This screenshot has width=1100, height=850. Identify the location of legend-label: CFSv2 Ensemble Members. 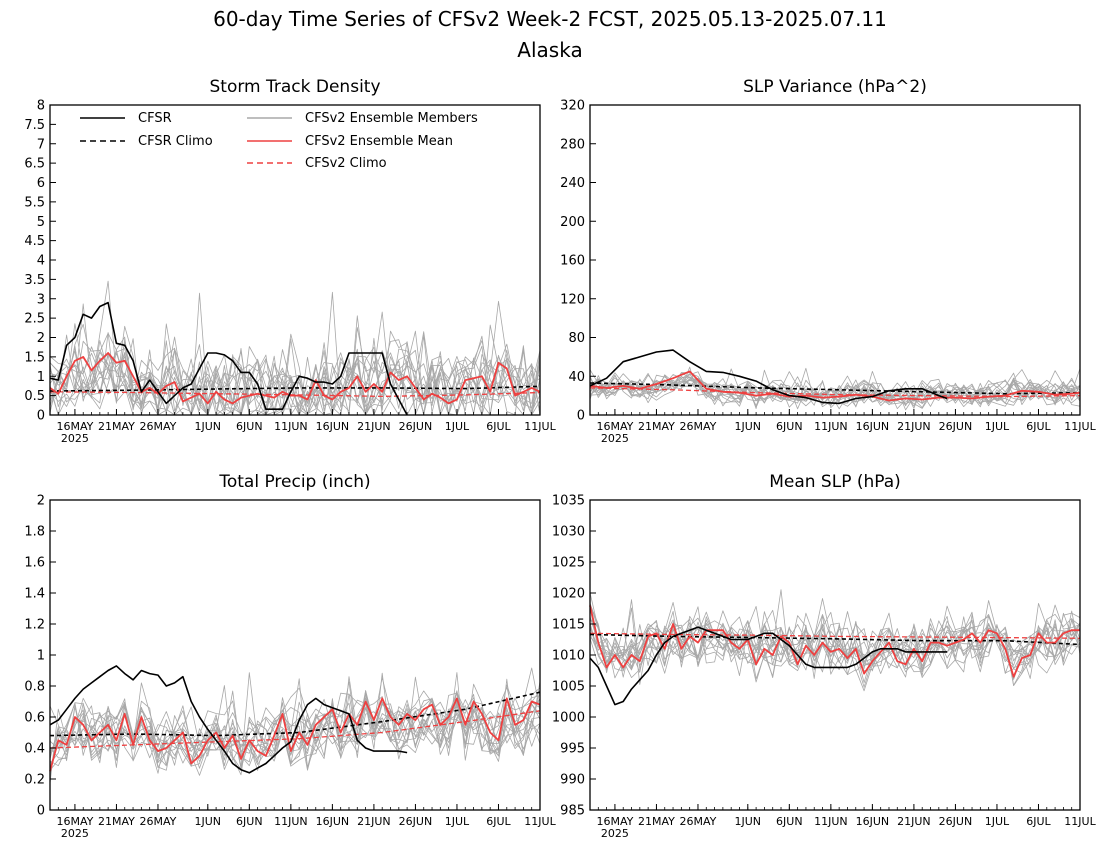
(391, 118).